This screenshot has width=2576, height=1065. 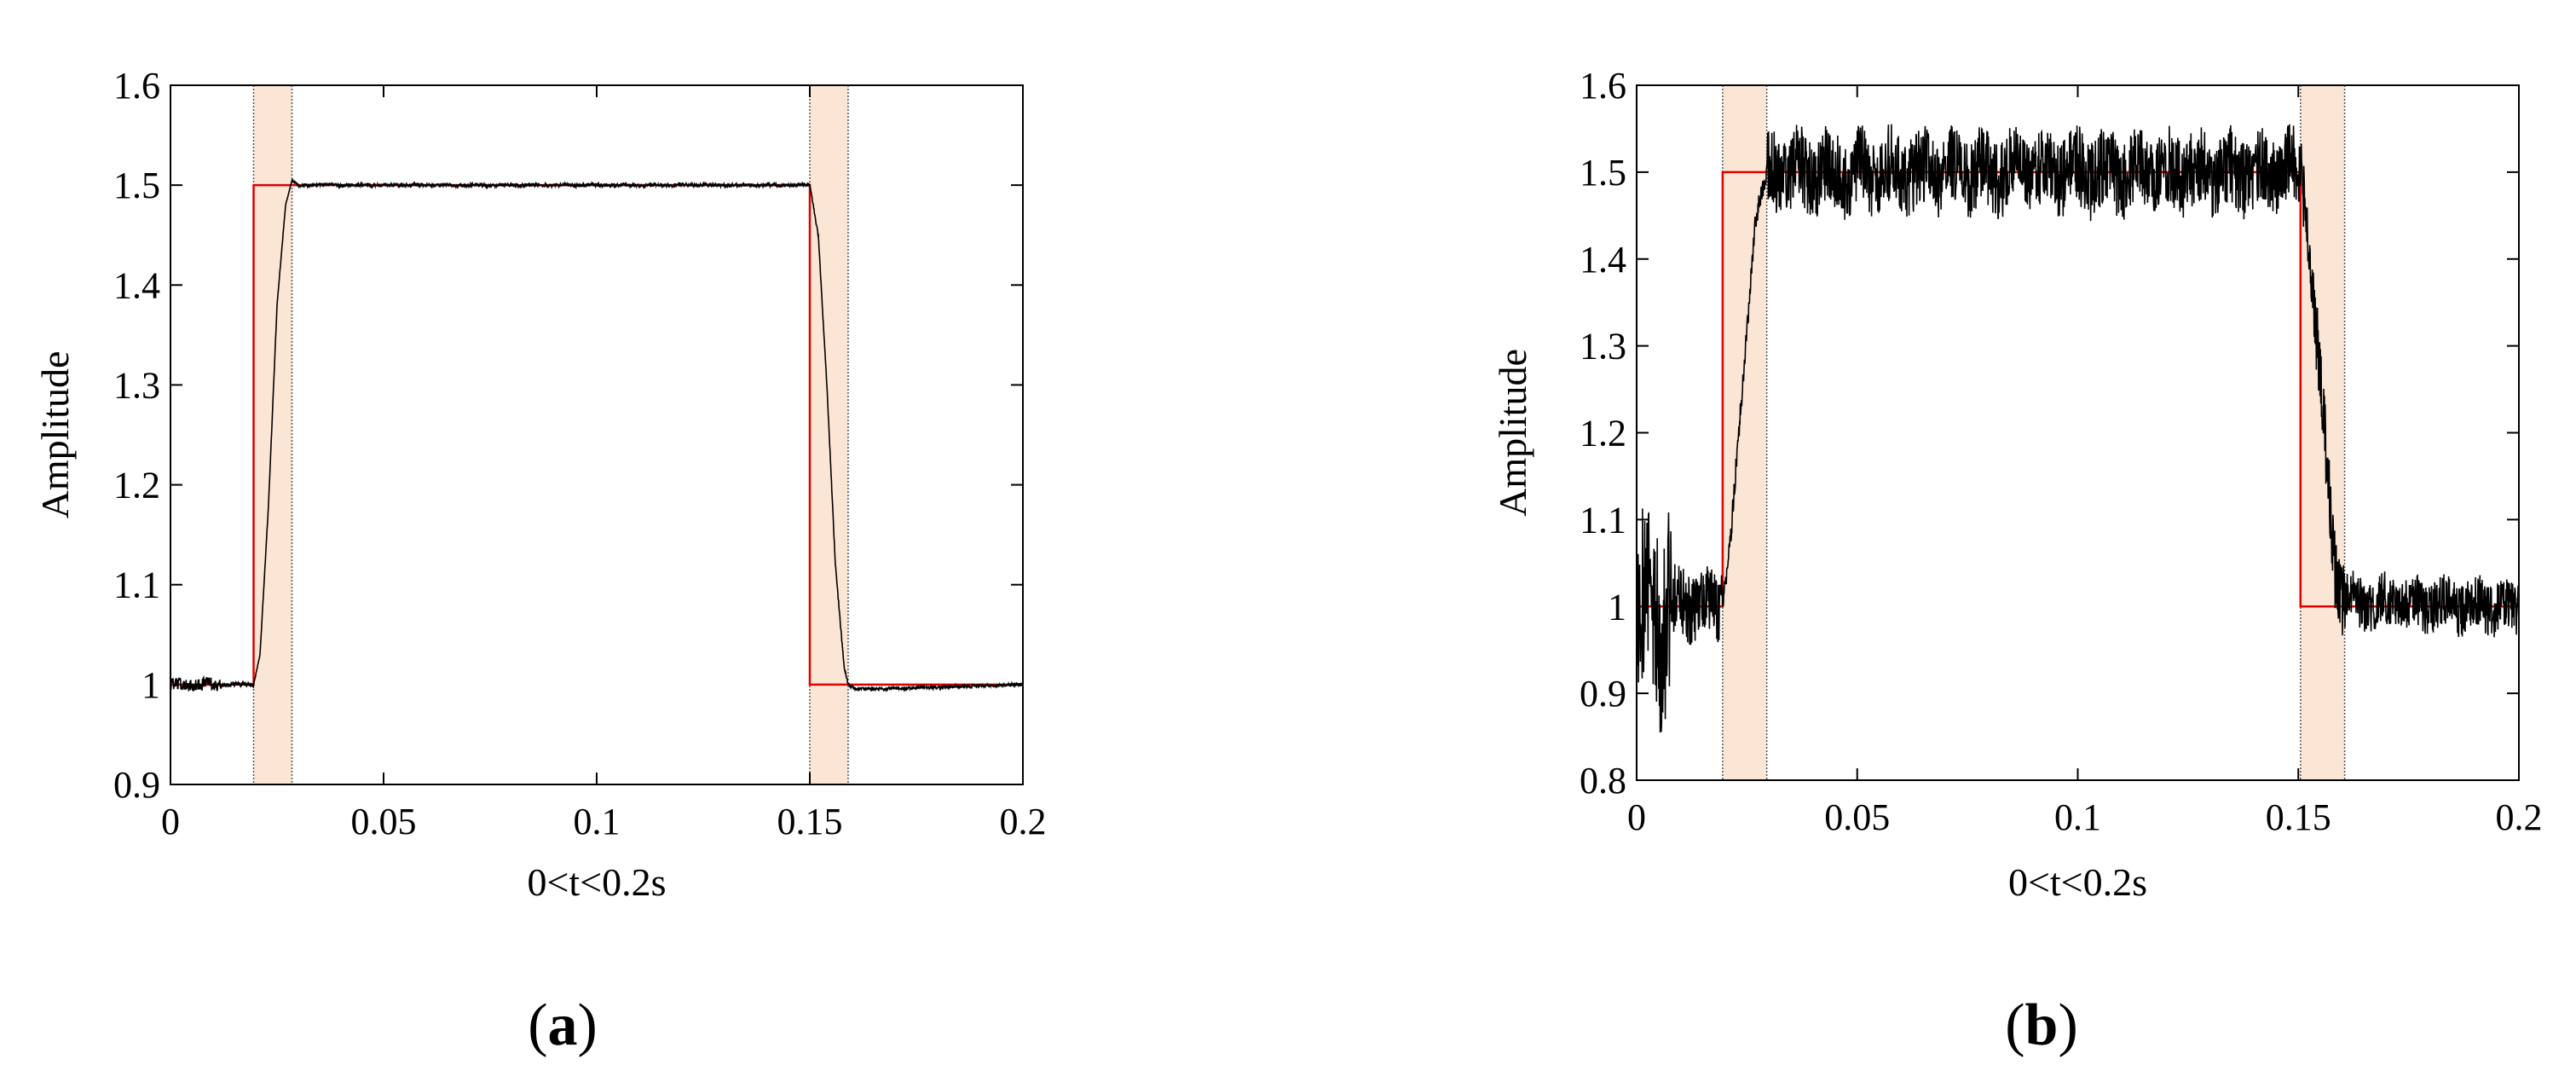 I want to click on panel-label-letter: a, so click(x=563, y=1025).